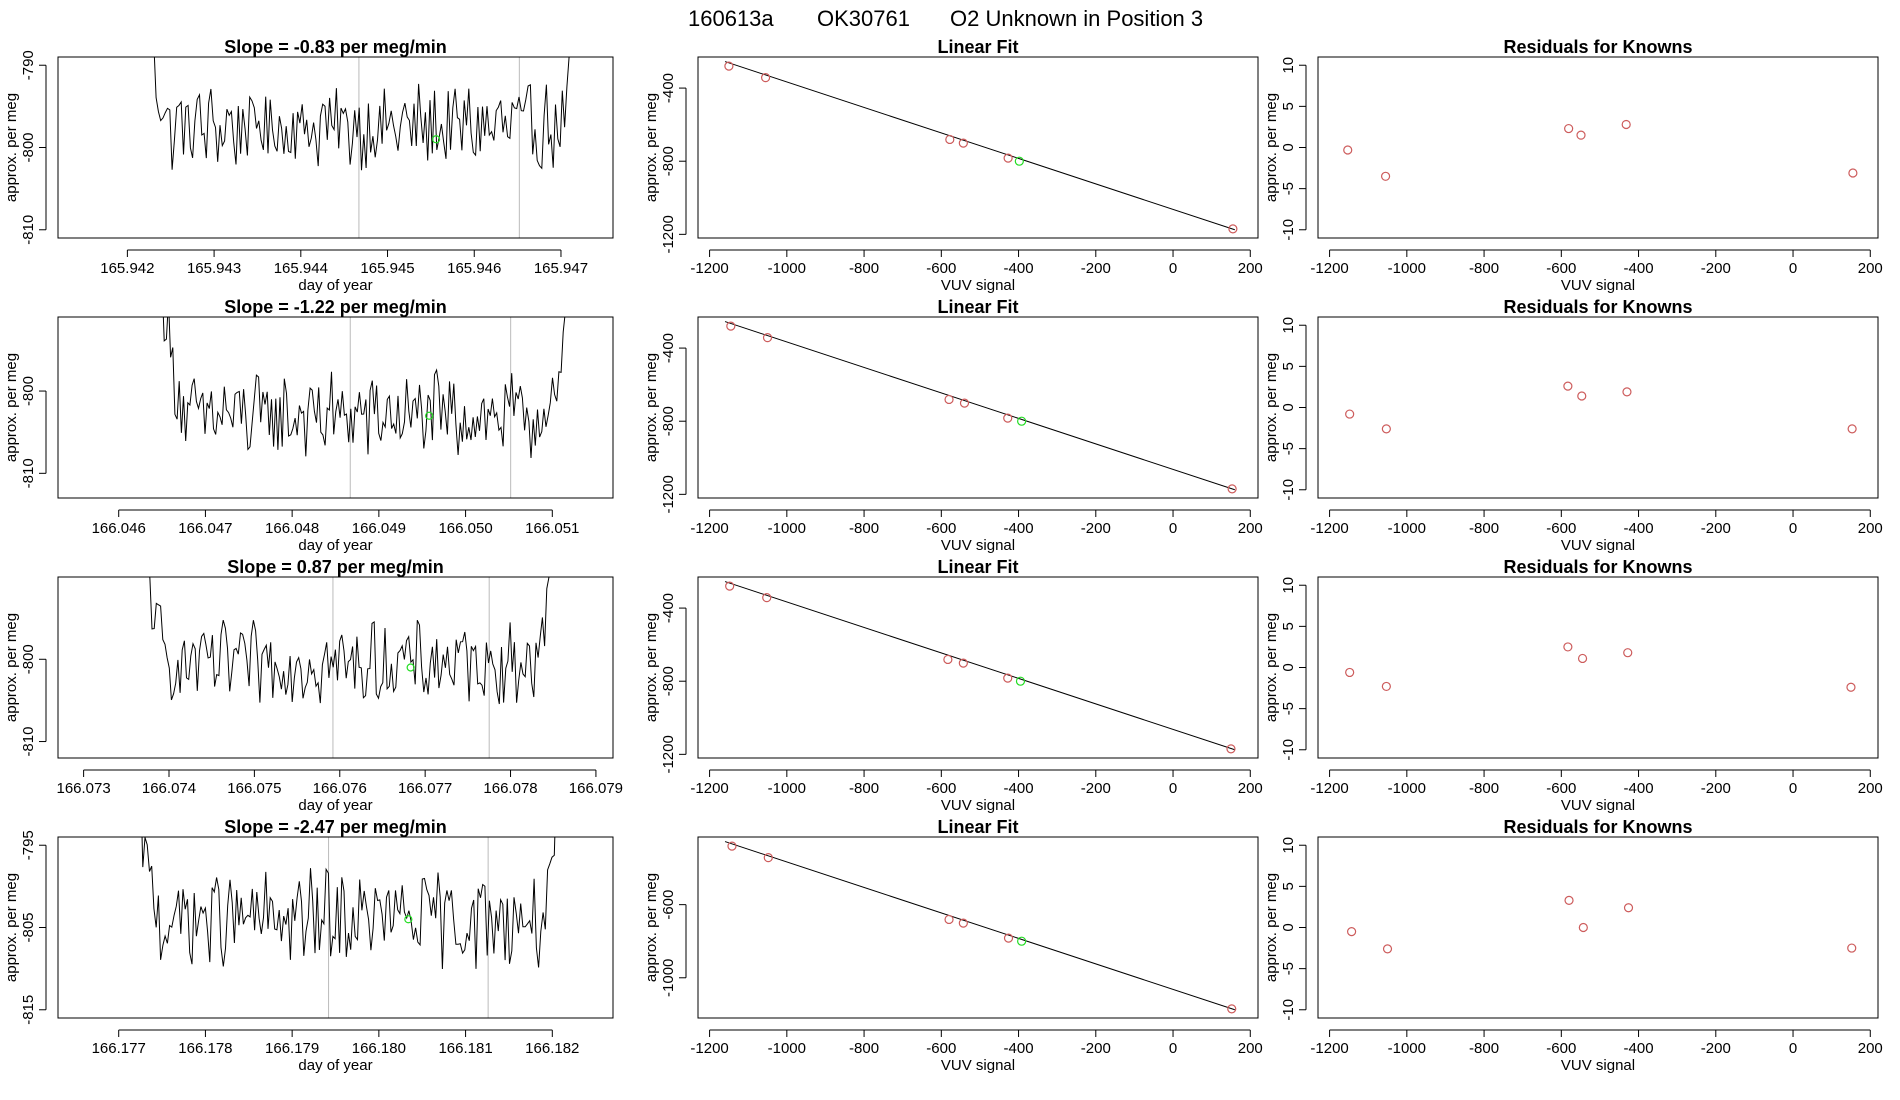 Image resolution: width=1900 pixels, height=1100 pixels. Describe the element at coordinates (668, 978) in the screenshot. I see `y-tick-label: -1000` at that location.